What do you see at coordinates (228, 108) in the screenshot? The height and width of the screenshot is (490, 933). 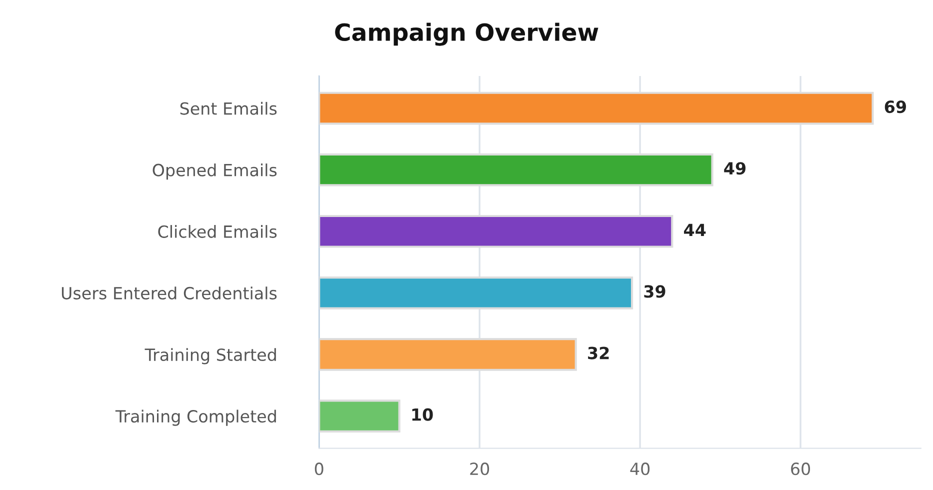 I see `y-tick-label: Sent Emails` at bounding box center [228, 108].